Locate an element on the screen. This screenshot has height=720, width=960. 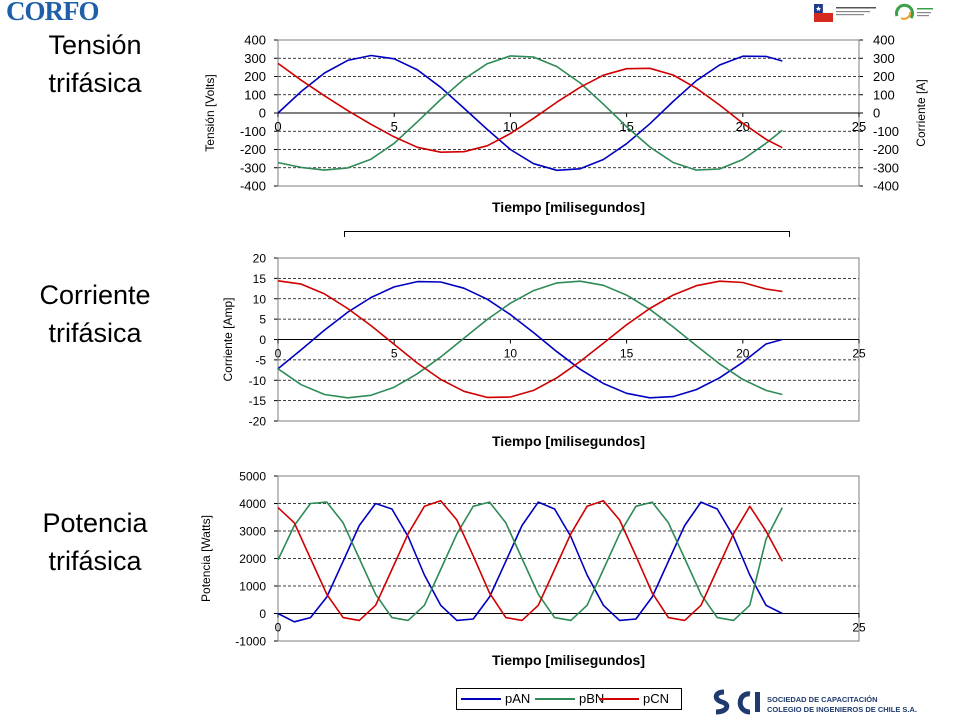
tension-label-line1: Tensión is located at coordinates (95, 45).